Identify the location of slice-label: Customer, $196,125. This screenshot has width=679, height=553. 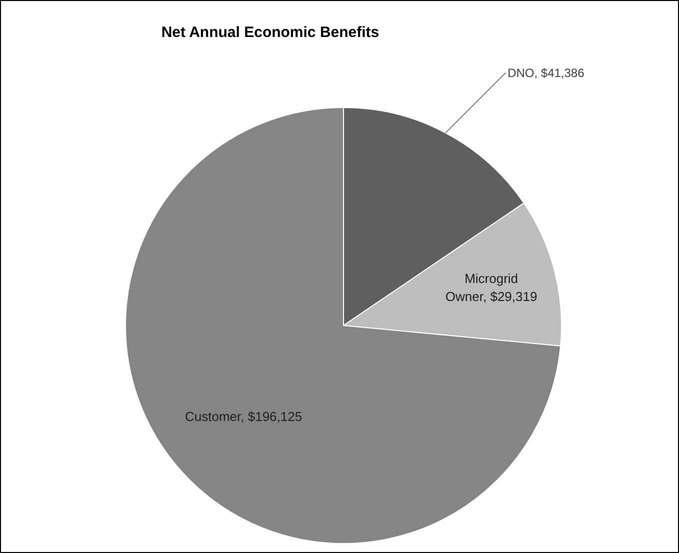
(243, 416).